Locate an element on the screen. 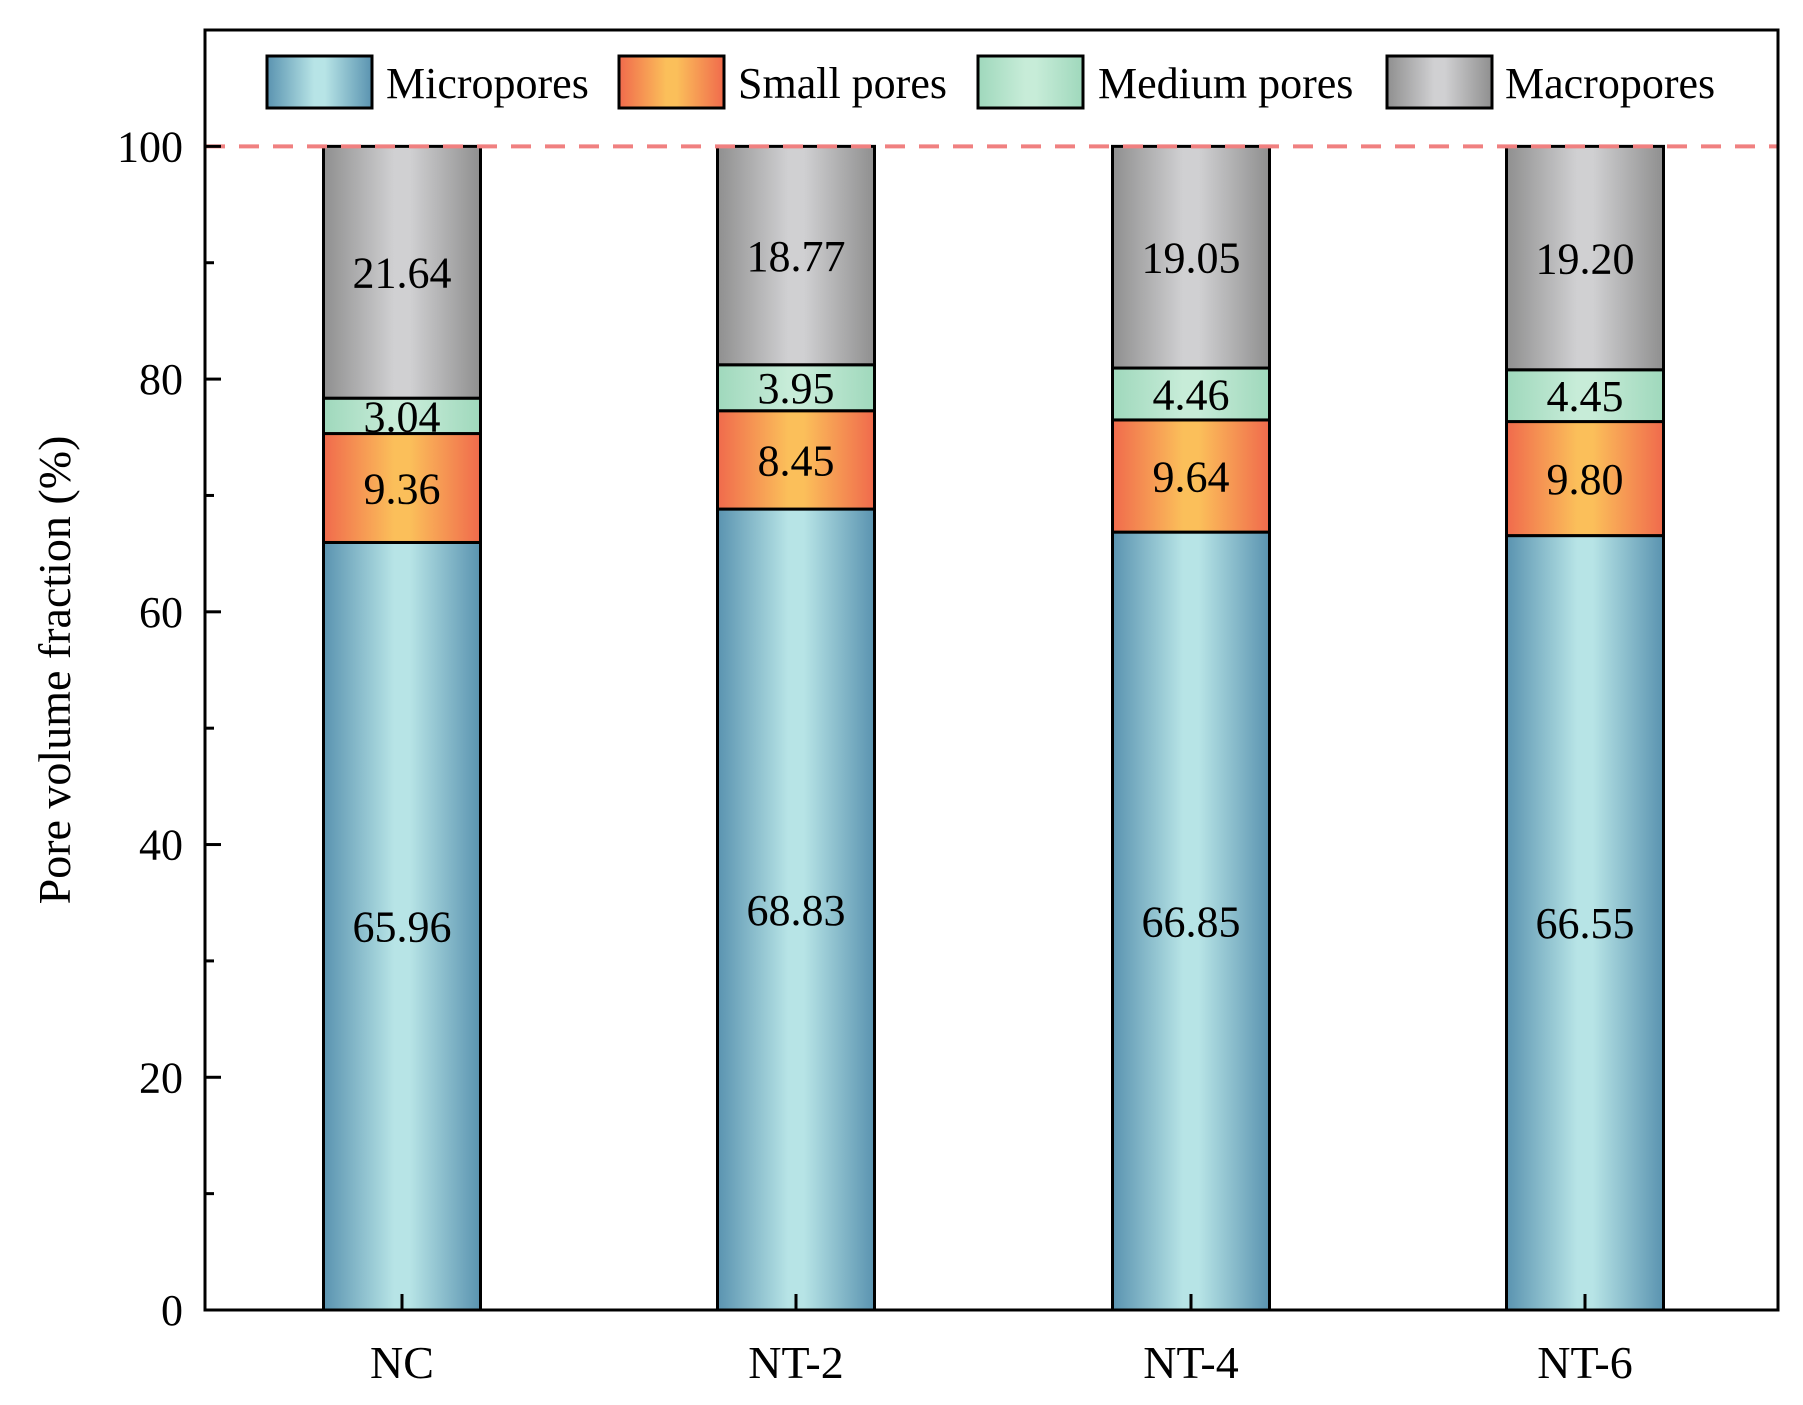 This screenshot has width=1803, height=1405. y-tick-label-80: 80 is located at coordinates (161, 379).